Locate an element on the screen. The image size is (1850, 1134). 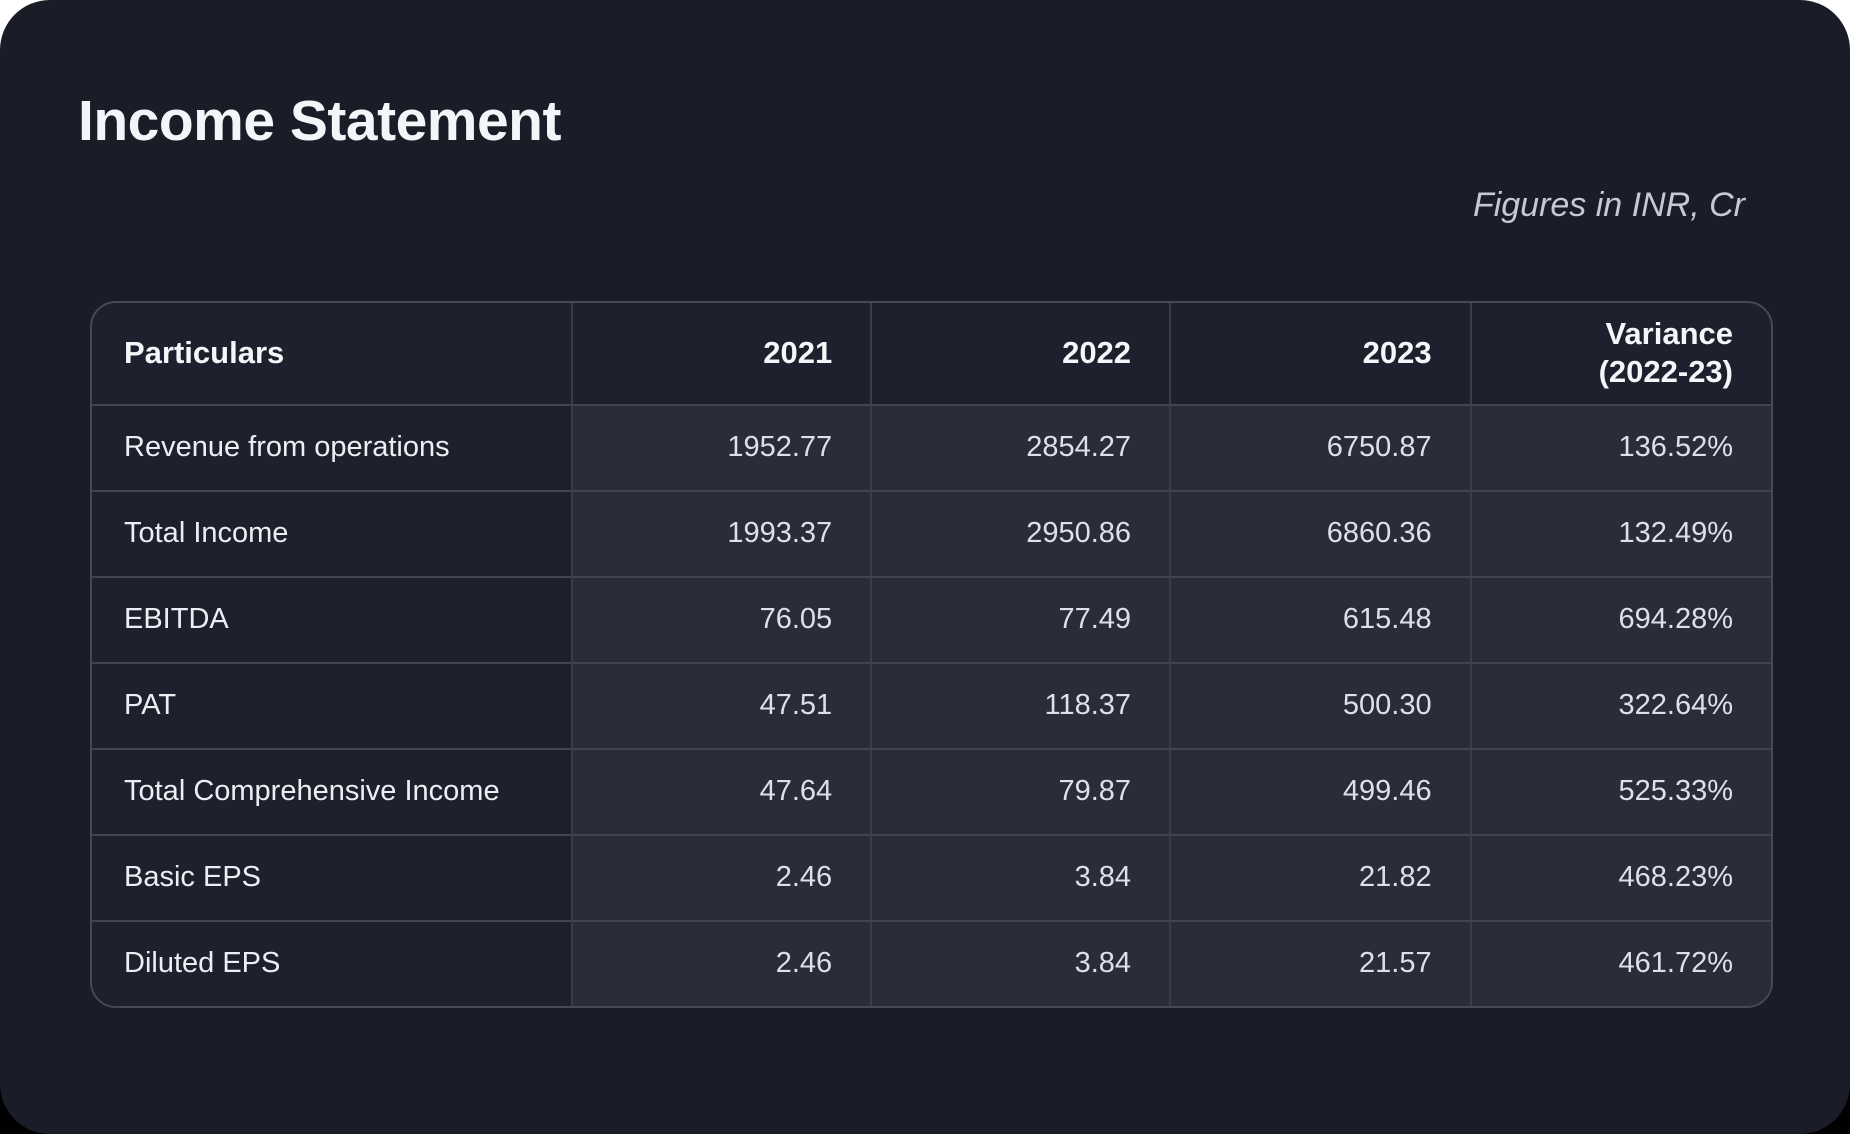
value-2023: 21.82 is located at coordinates (1319, 876).